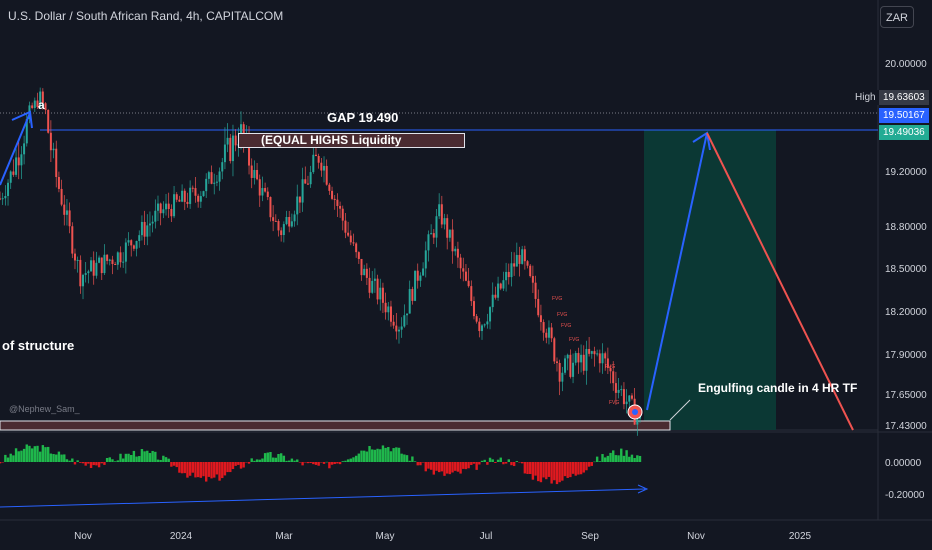  What do you see at coordinates (905, 495) in the screenshot?
I see `osc-y-tick: -0.20000` at bounding box center [905, 495].